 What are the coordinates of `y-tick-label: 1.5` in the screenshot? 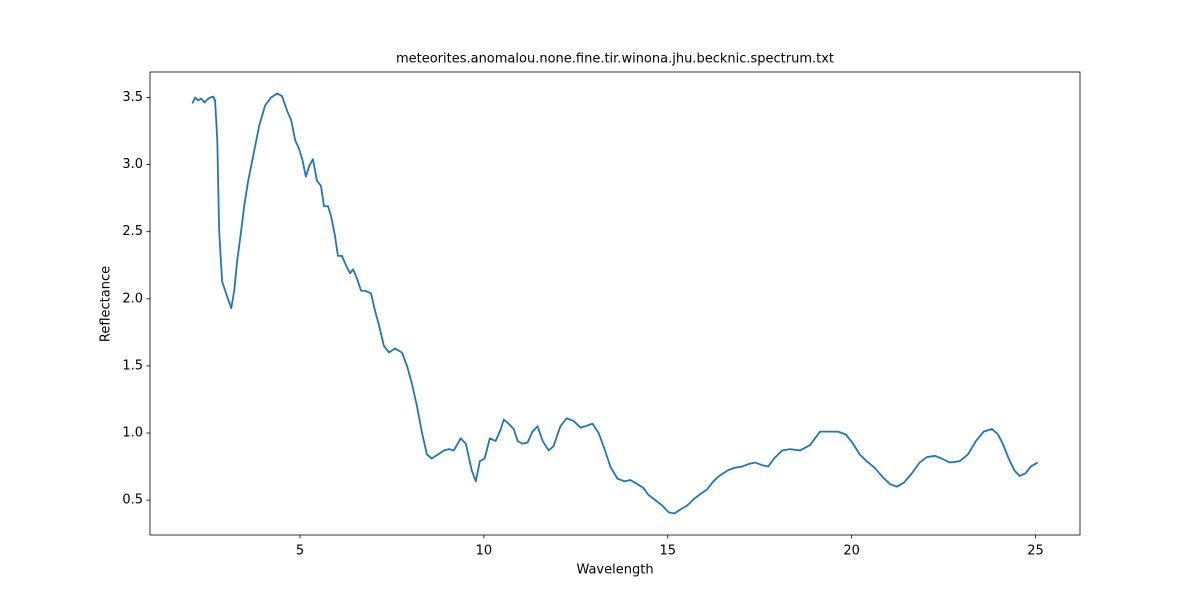 It's located at (132, 365).